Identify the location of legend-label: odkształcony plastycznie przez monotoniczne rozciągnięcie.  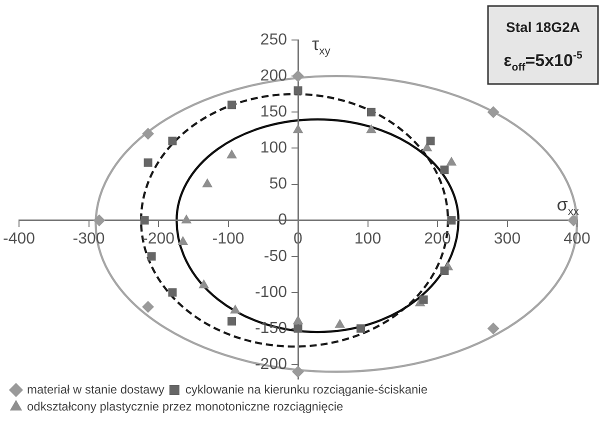
(185, 406).